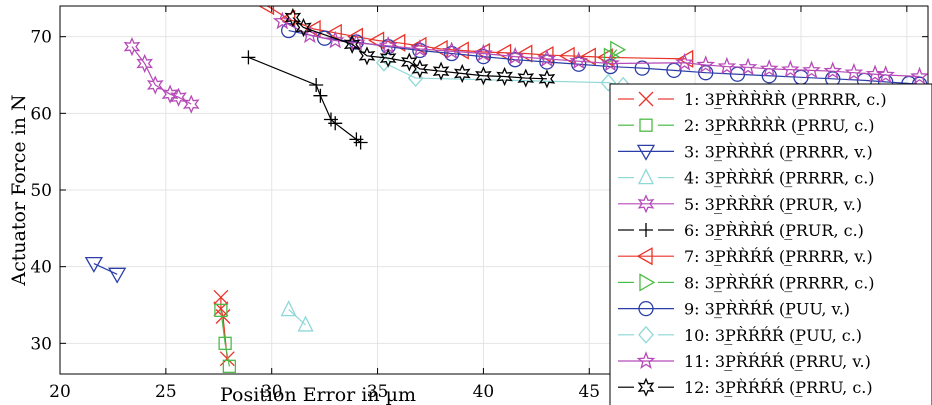  Describe the element at coordinates (41, 38) in the screenshot. I see `y-tick-label: 70` at that location.